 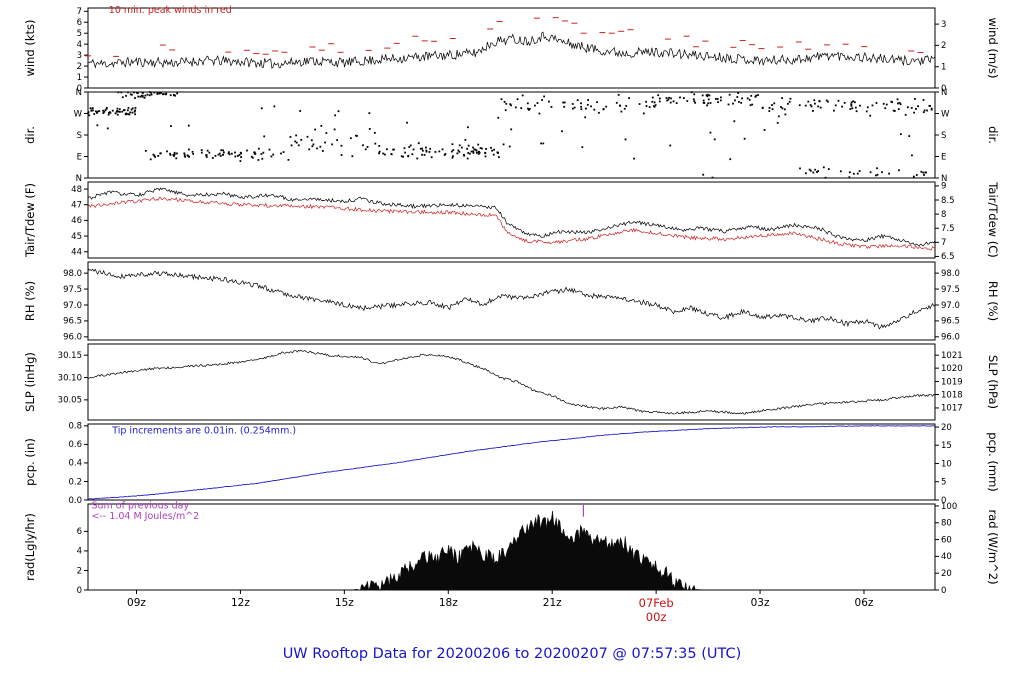 I want to click on axis-label-slp-left: SLP (inHg), so click(x=30, y=382).